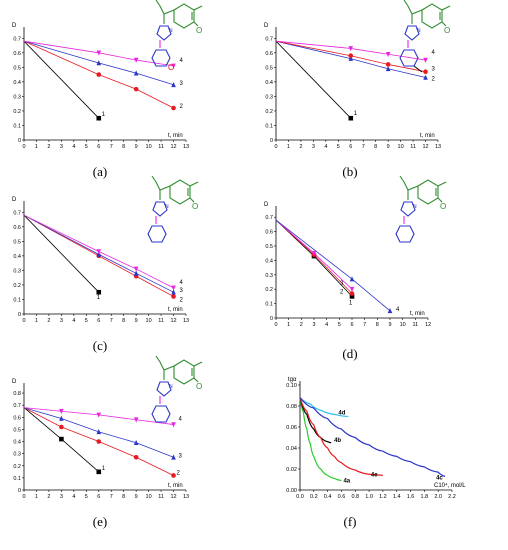 The height and width of the screenshot is (550, 508). Describe the element at coordinates (383, 497) in the screenshot. I see `x-tick-label: 1.2` at that location.